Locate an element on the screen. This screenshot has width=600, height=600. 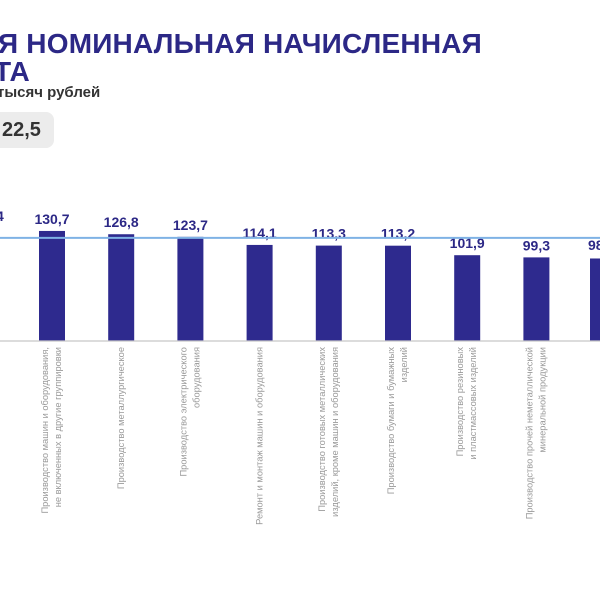
value-label: 99,3 is located at coordinates (536, 245).